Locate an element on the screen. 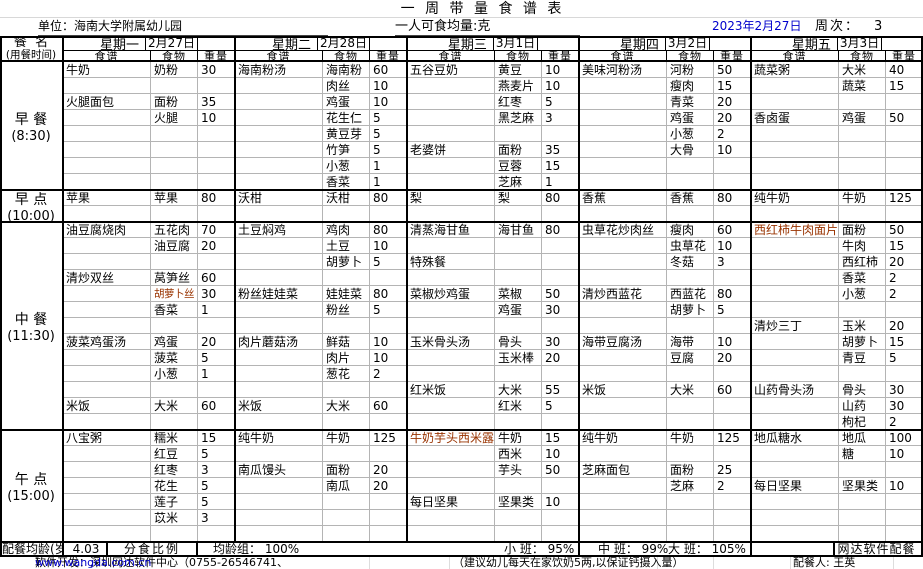 The image size is (923, 569). developer-website-link: www.wangda.com.cn is located at coordinates (93, 562).